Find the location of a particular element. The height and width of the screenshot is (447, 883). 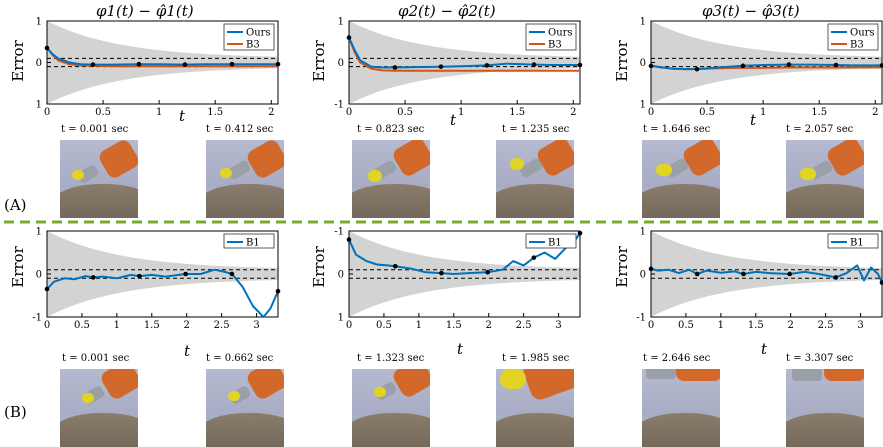

ytick-label-a2-1: 0 is located at coordinates (341, 63).